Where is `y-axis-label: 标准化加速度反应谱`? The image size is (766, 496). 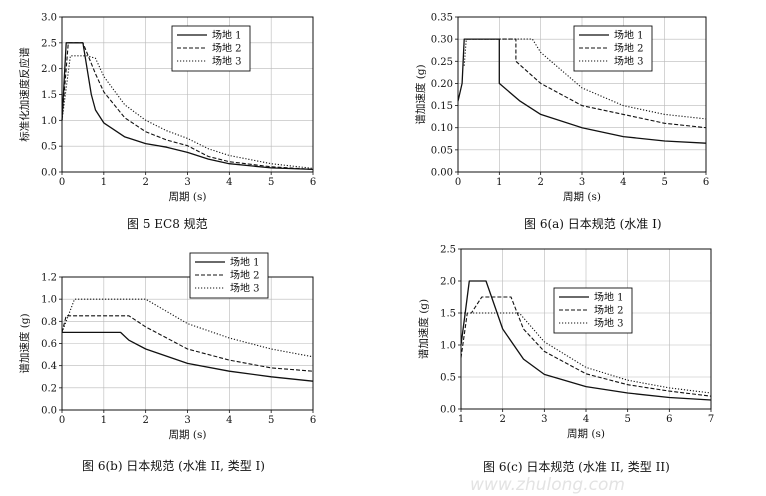
y-axis-label: 标准化加速度反应谱 is located at coordinates (24, 94).